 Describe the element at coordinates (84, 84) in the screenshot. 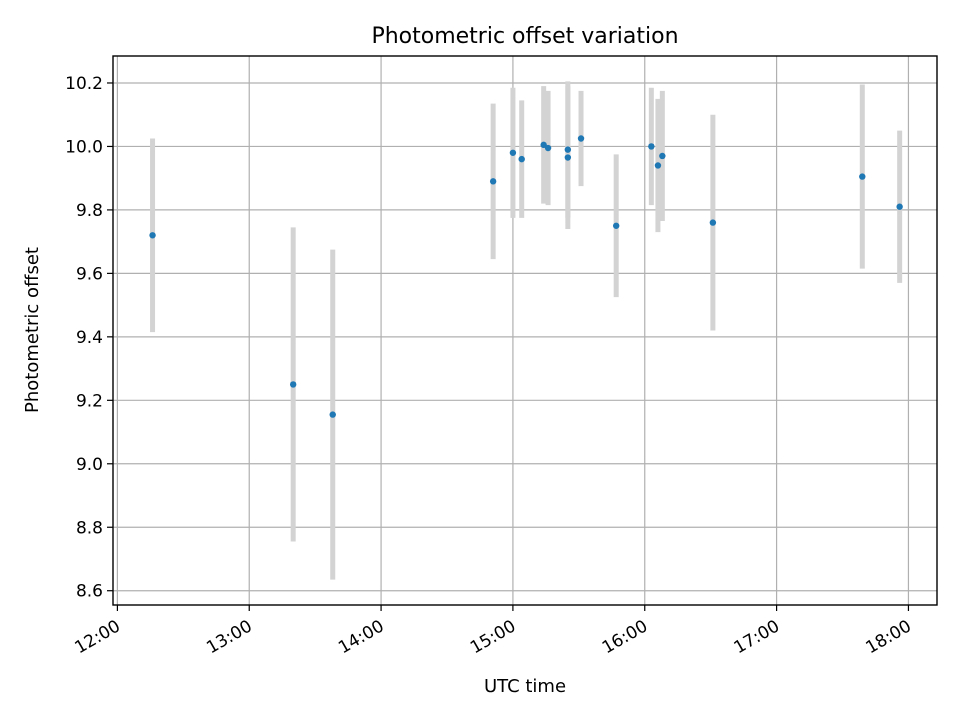

I see `y-tick-label: 10.2` at that location.